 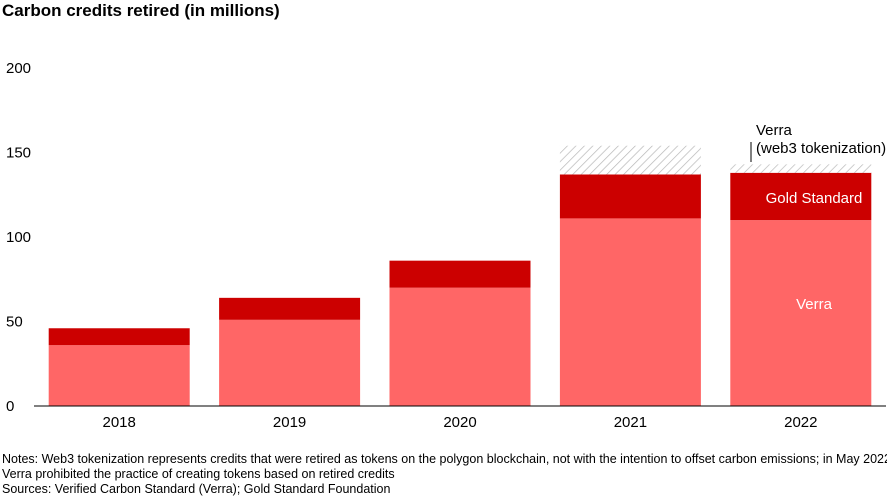 I want to click on bar-verra-2022, so click(x=801, y=313).